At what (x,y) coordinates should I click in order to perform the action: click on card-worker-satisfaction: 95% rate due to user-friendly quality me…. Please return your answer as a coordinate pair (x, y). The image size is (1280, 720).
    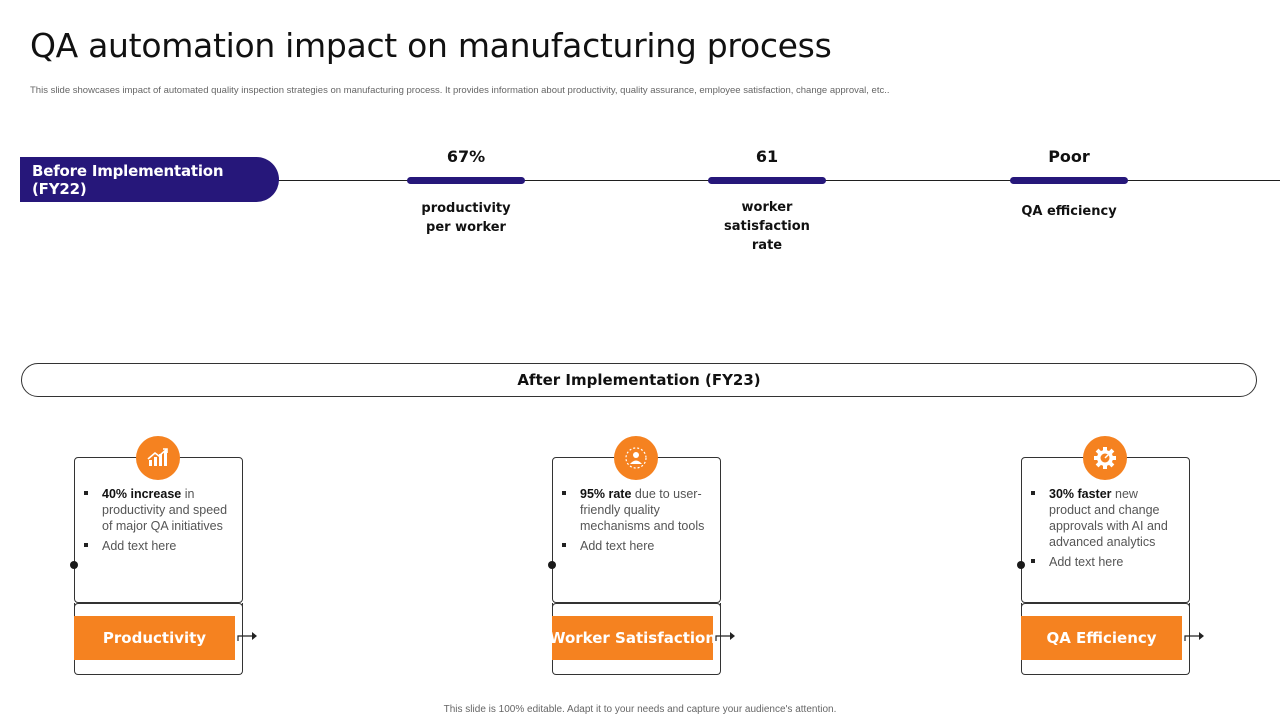
    Looking at the image, I should click on (642, 556).